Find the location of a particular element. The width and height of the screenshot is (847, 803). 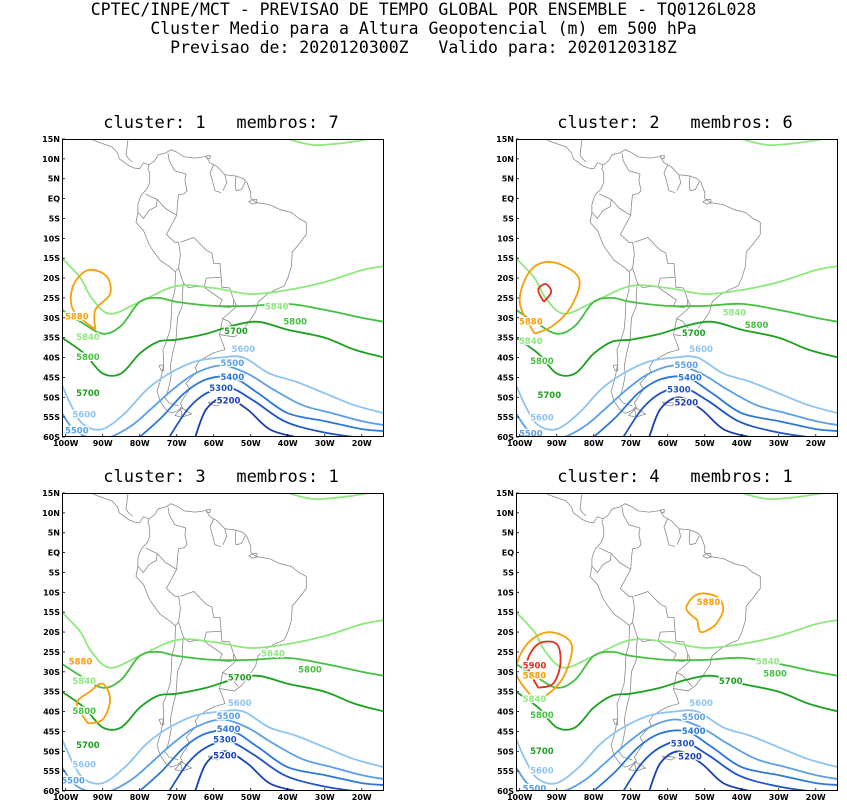

contour-label-l5840b: 5840 is located at coordinates (768, 662).